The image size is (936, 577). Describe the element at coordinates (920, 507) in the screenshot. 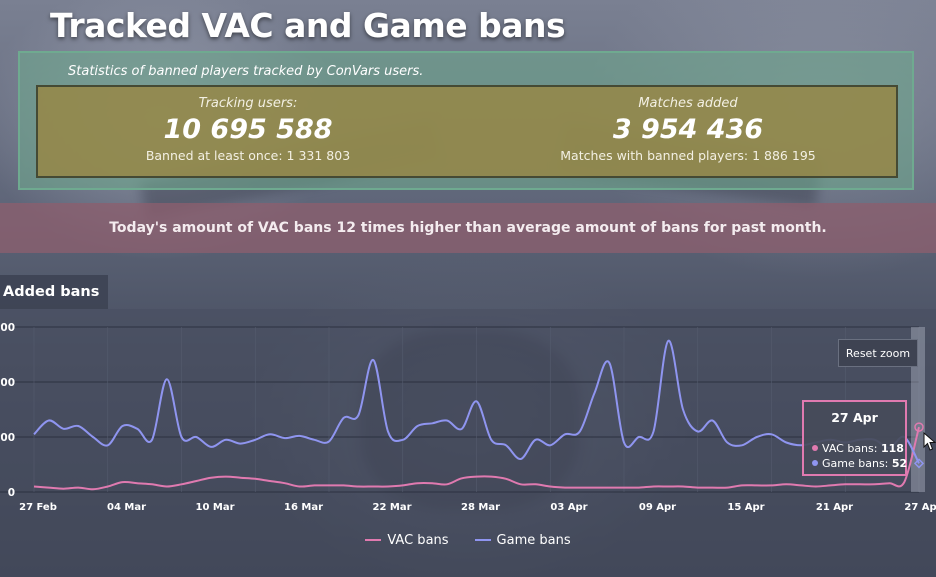

I see `x-tick-label: 27 Apr` at that location.